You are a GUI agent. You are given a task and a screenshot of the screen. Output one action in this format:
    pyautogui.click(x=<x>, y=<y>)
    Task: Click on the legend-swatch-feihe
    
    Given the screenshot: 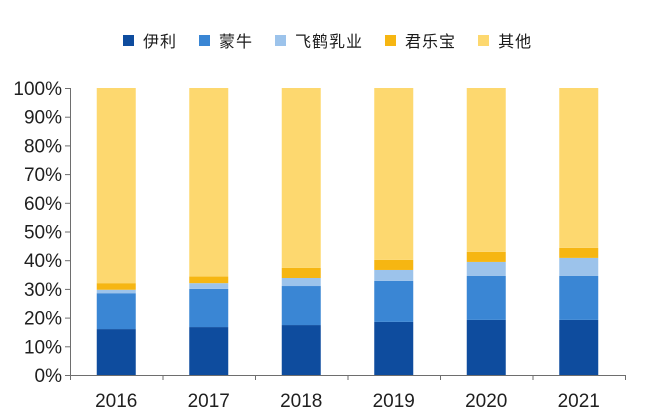 What is the action you would take?
    pyautogui.click(x=281, y=40)
    